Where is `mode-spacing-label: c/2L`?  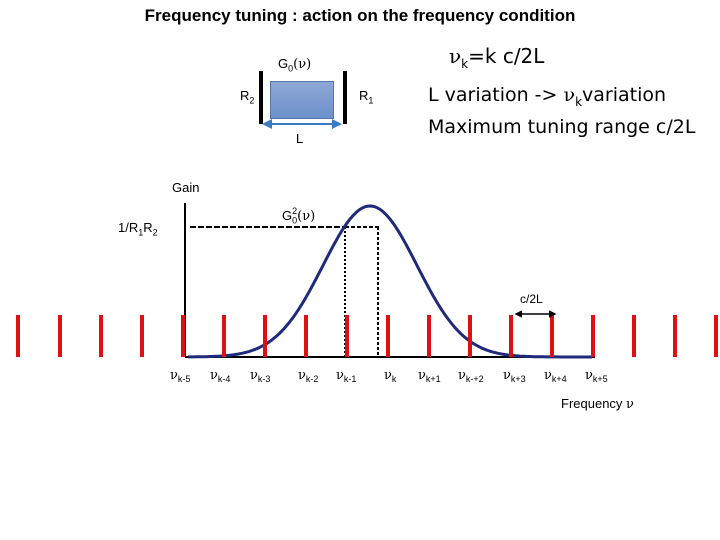
mode-spacing-label: c/2L is located at coordinates (531, 299).